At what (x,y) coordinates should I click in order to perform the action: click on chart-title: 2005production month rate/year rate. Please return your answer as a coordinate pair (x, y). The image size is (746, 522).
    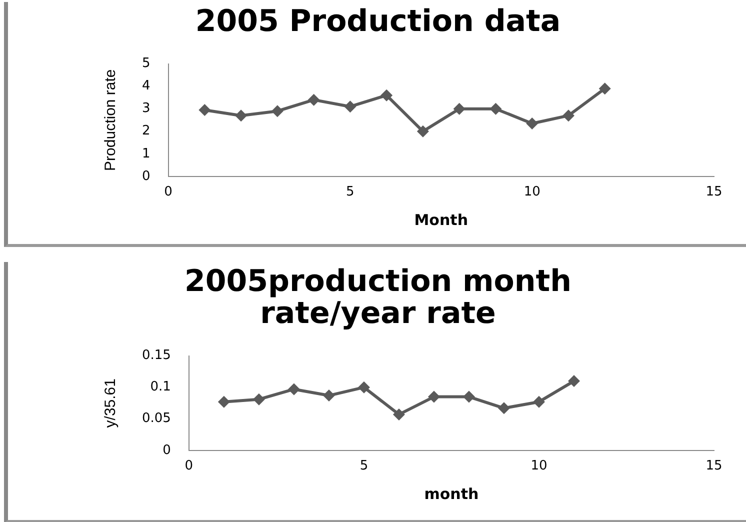
    Looking at the image, I should click on (378, 297).